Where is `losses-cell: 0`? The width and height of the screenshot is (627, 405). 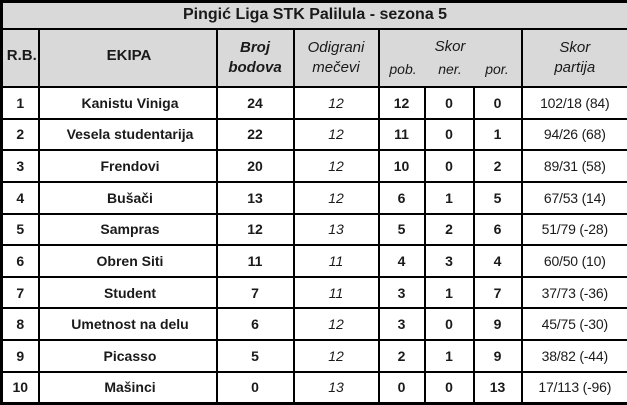 losses-cell: 0 is located at coordinates (497, 102).